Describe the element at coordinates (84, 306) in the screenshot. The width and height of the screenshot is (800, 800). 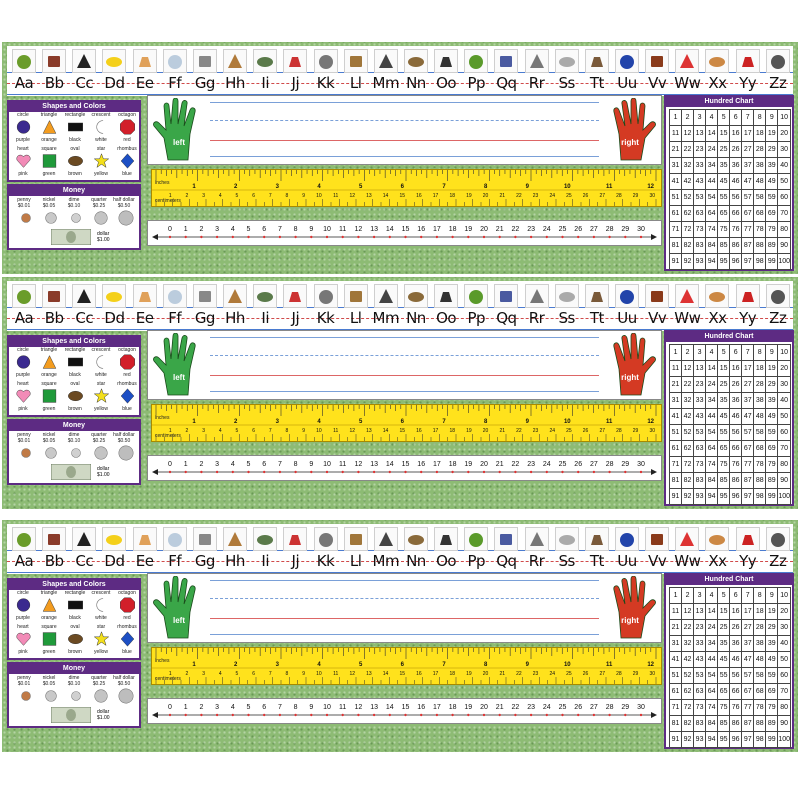
I see `alphabet-letter-cell: Cc` at that location.